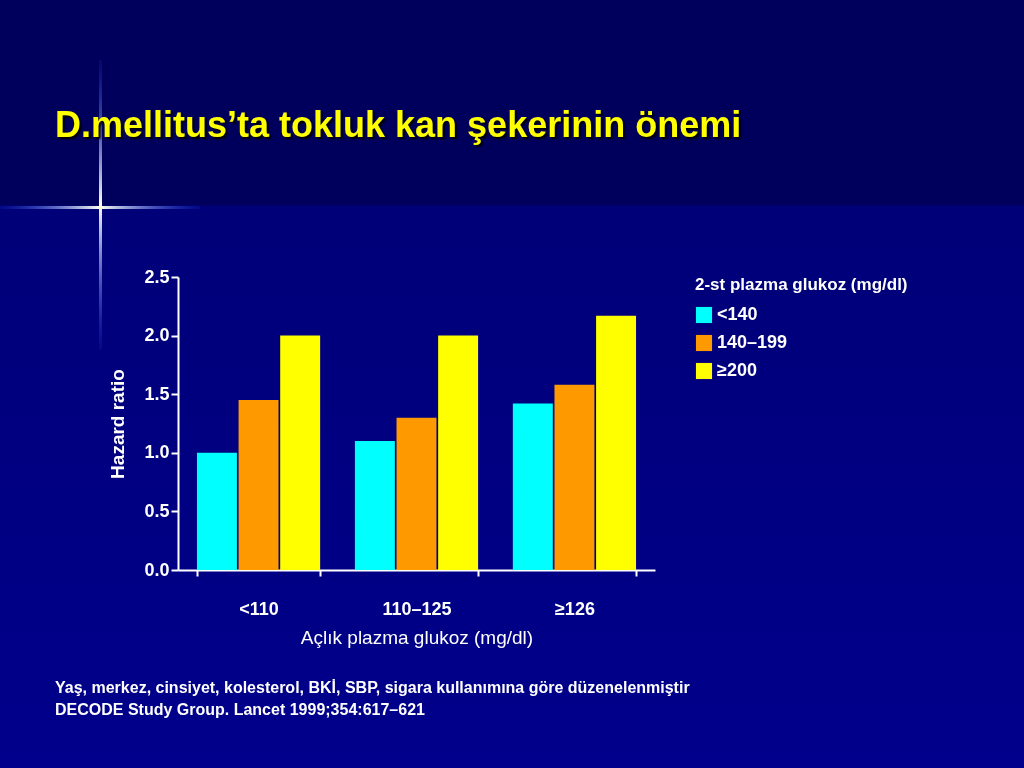 This screenshot has width=1024, height=768. What do you see at coordinates (417, 608) in the screenshot?
I see `x-tick-label: 110–125` at bounding box center [417, 608].